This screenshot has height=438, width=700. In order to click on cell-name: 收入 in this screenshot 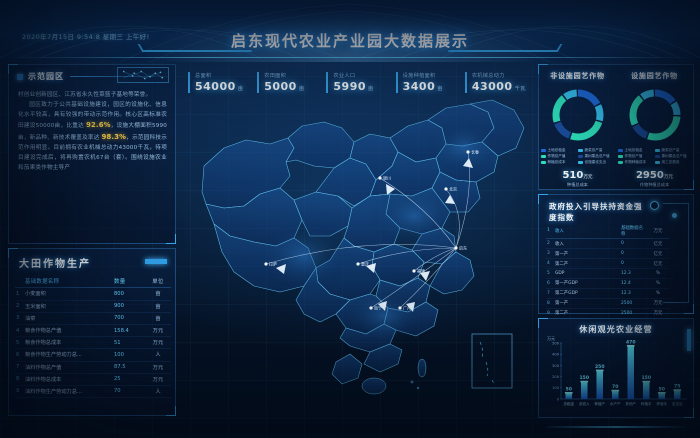, I will do `click(587, 231)`.